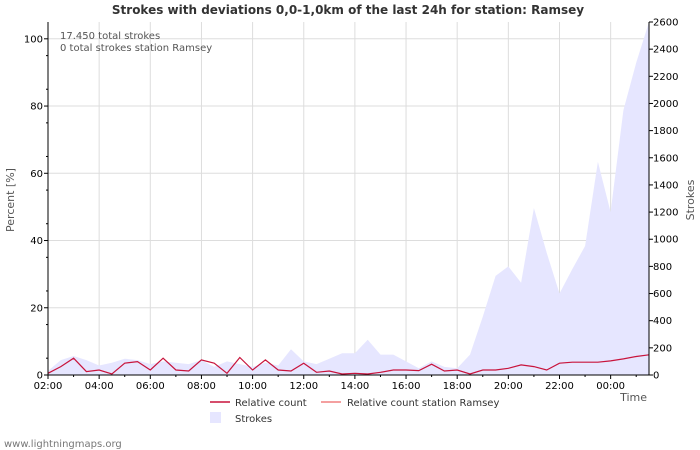  Describe the element at coordinates (665, 240) in the screenshot. I see `y-right-tick-label: 1000` at that location.